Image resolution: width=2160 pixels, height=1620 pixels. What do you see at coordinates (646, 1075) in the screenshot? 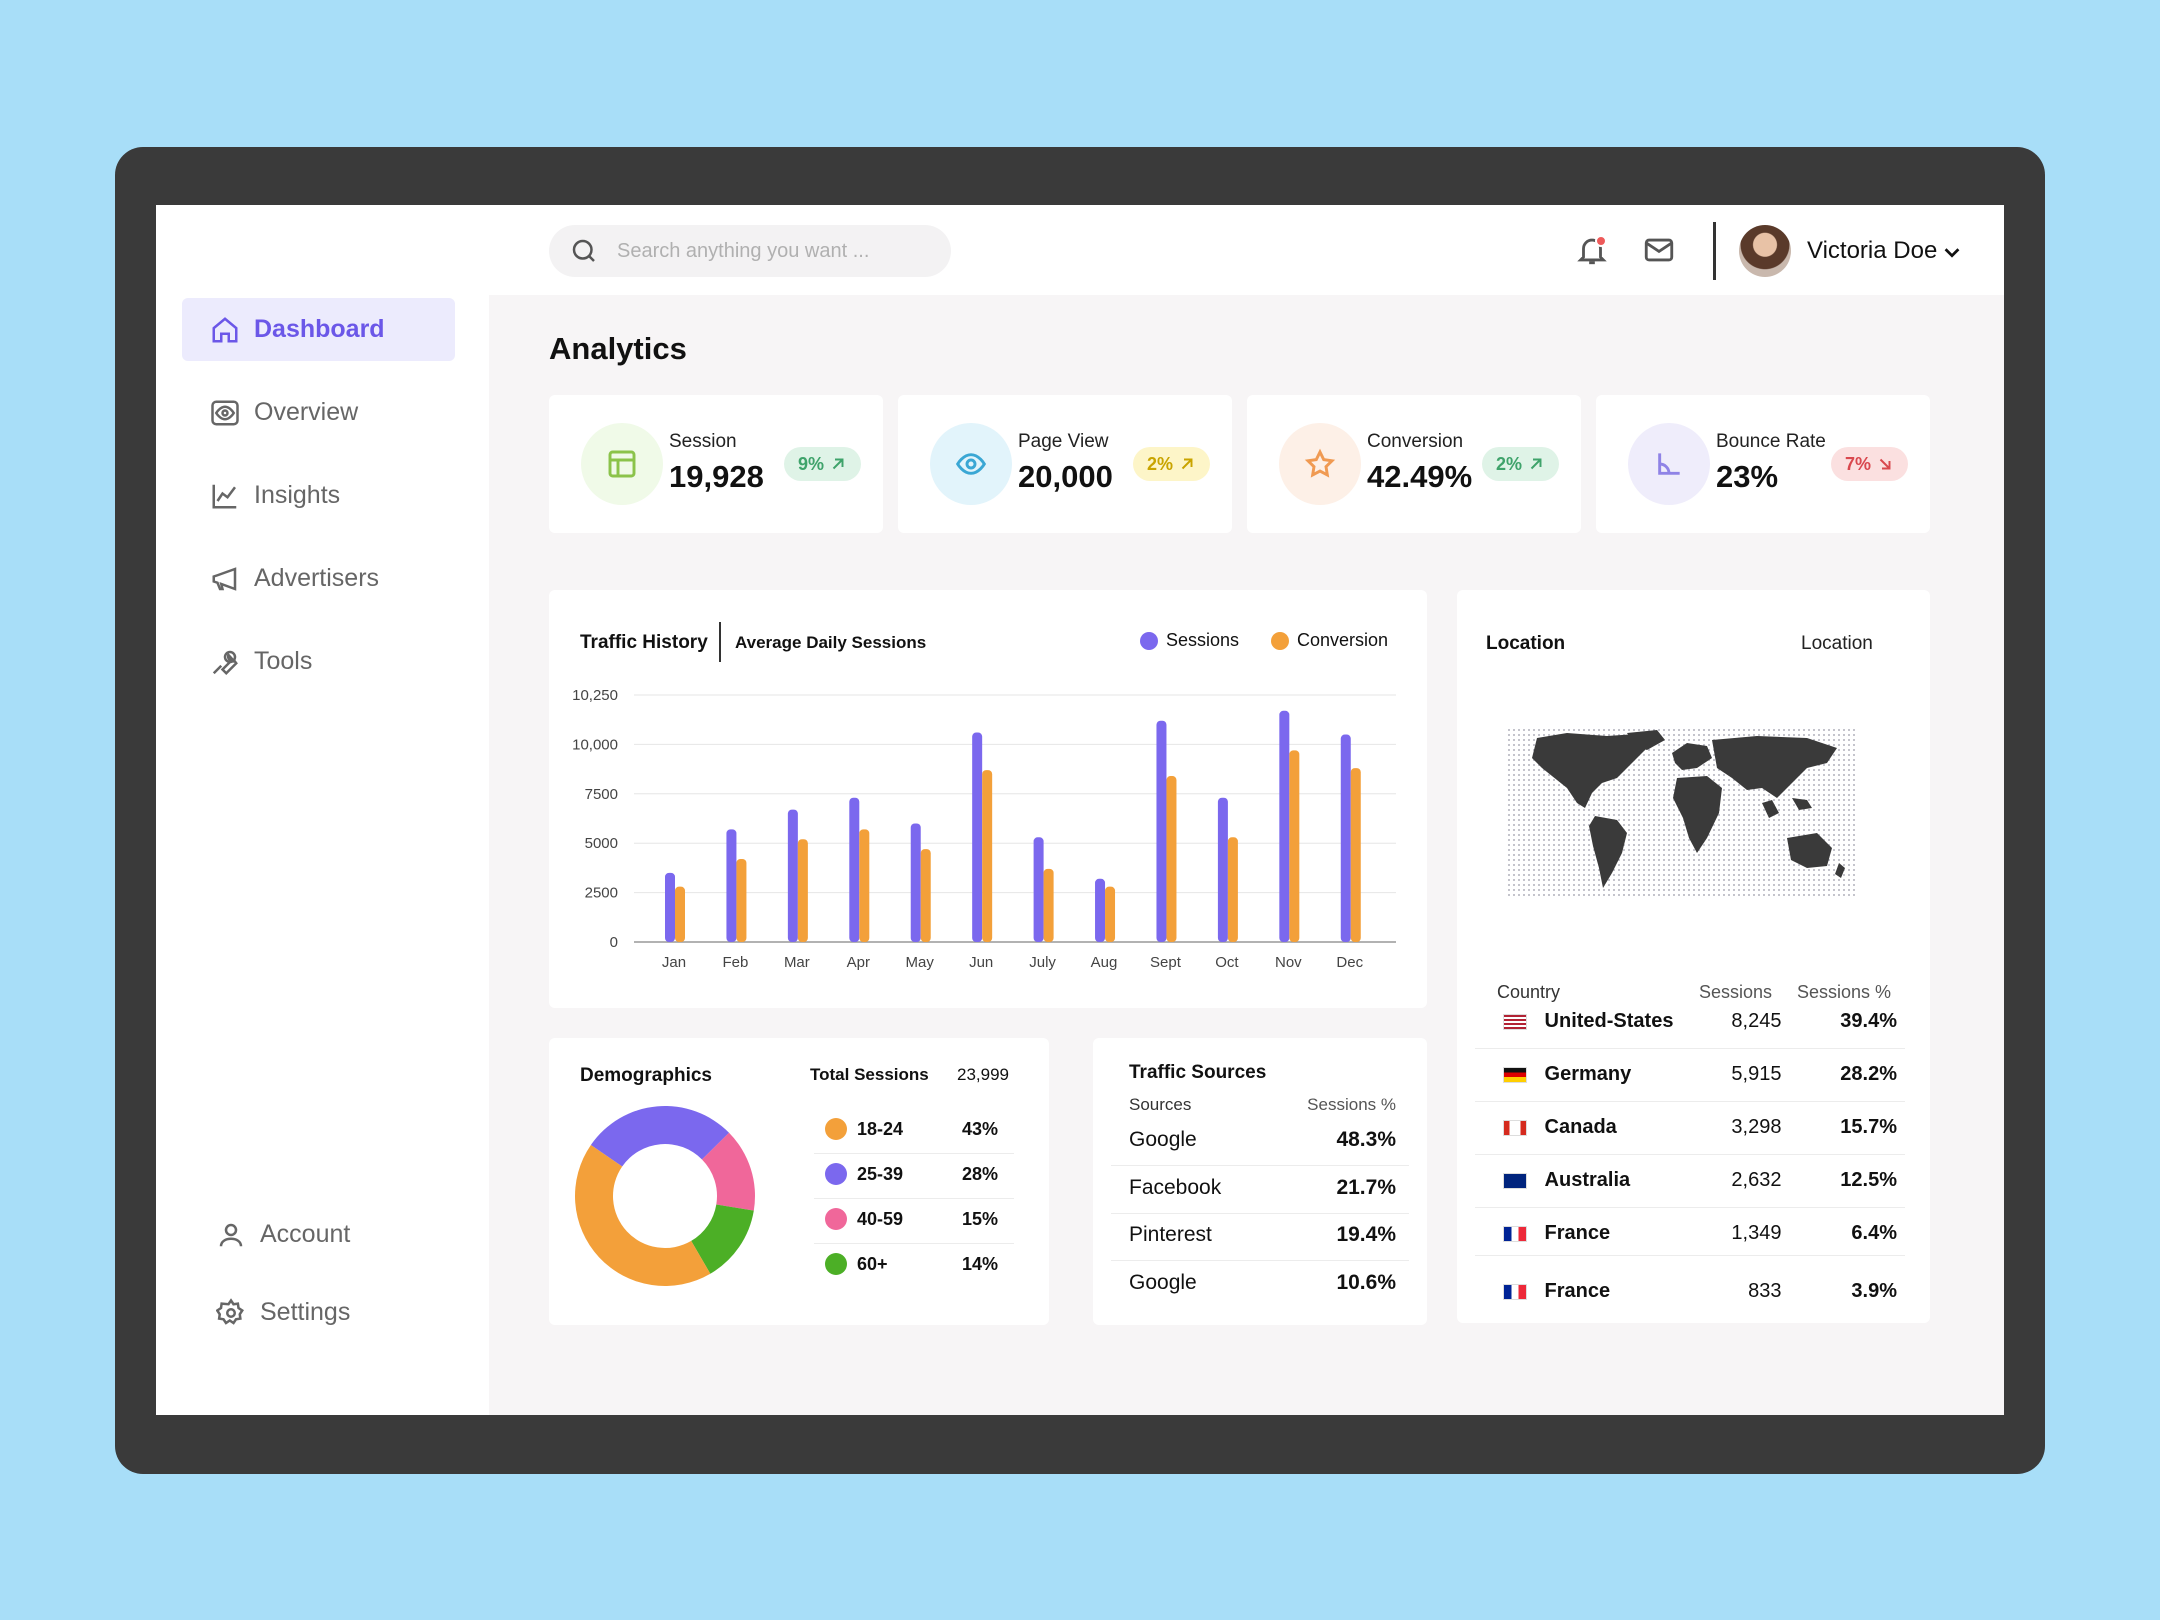
I see `demographics-title: Demographics` at bounding box center [646, 1075].